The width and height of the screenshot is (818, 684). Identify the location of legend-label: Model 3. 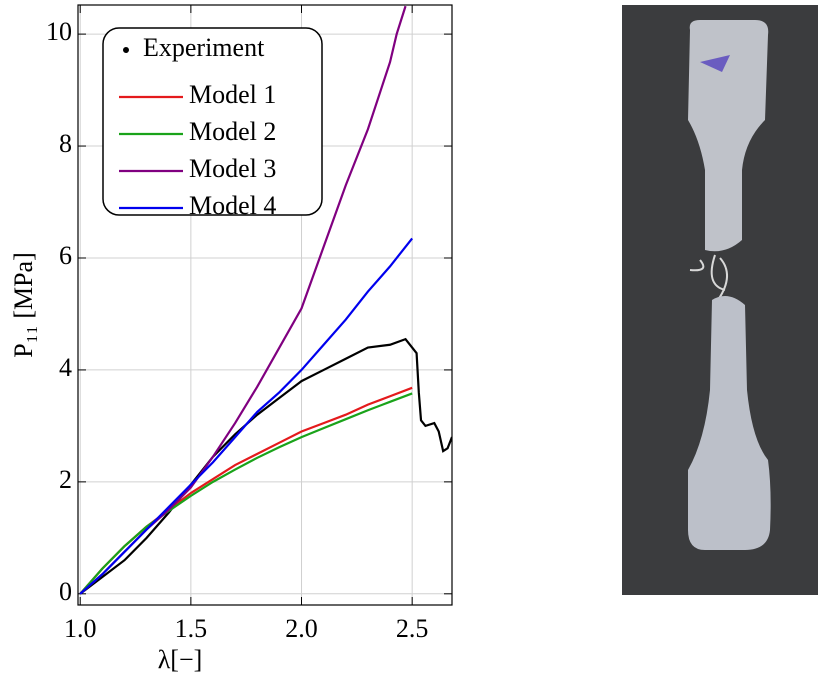
(232, 168).